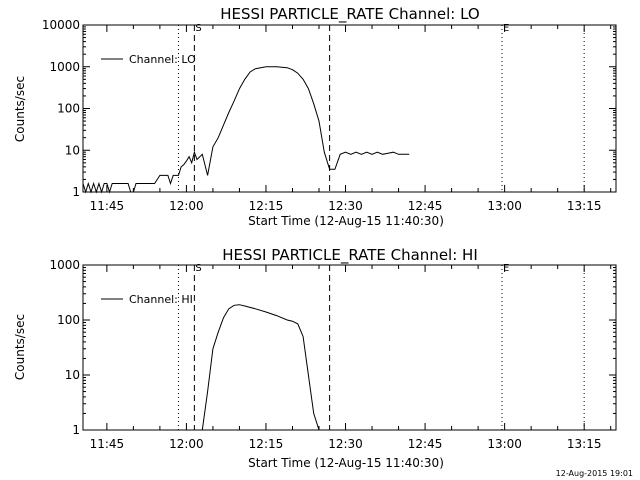  I want to click on hi-time-marker-label: S, so click(198, 268).